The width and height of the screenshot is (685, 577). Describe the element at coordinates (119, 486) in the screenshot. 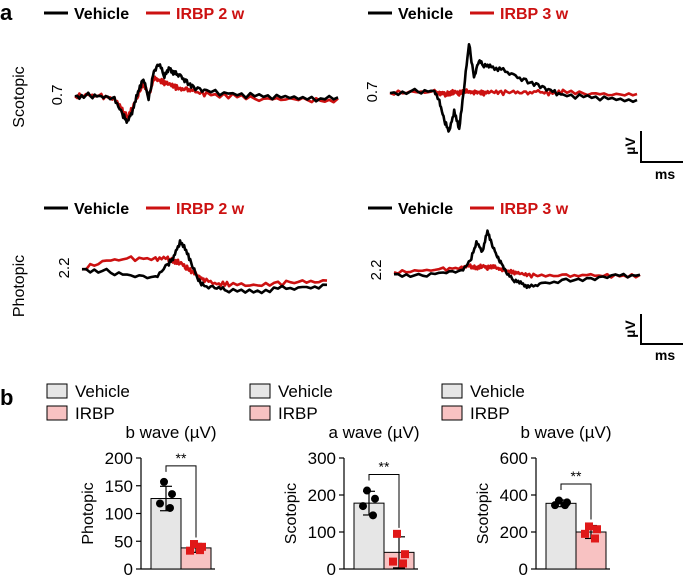

I see `y-tick-label: 150` at that location.